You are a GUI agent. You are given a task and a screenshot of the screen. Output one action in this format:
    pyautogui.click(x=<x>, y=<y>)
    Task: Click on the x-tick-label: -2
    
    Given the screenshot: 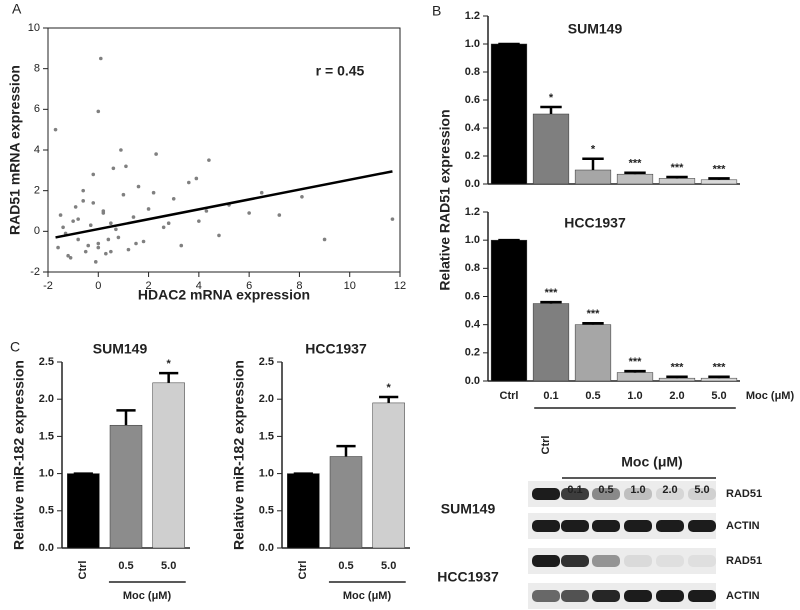 What is the action you would take?
    pyautogui.click(x=48, y=286)
    